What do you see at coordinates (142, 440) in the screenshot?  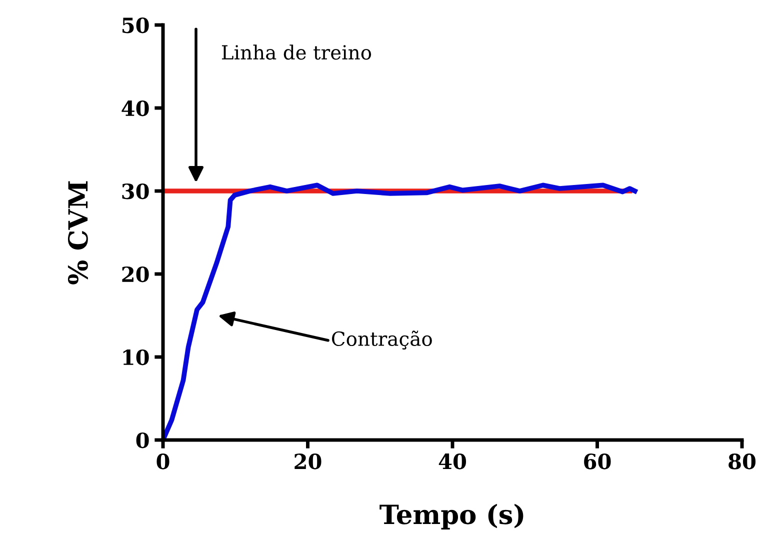 I see `y-tick-label: 0` at bounding box center [142, 440].